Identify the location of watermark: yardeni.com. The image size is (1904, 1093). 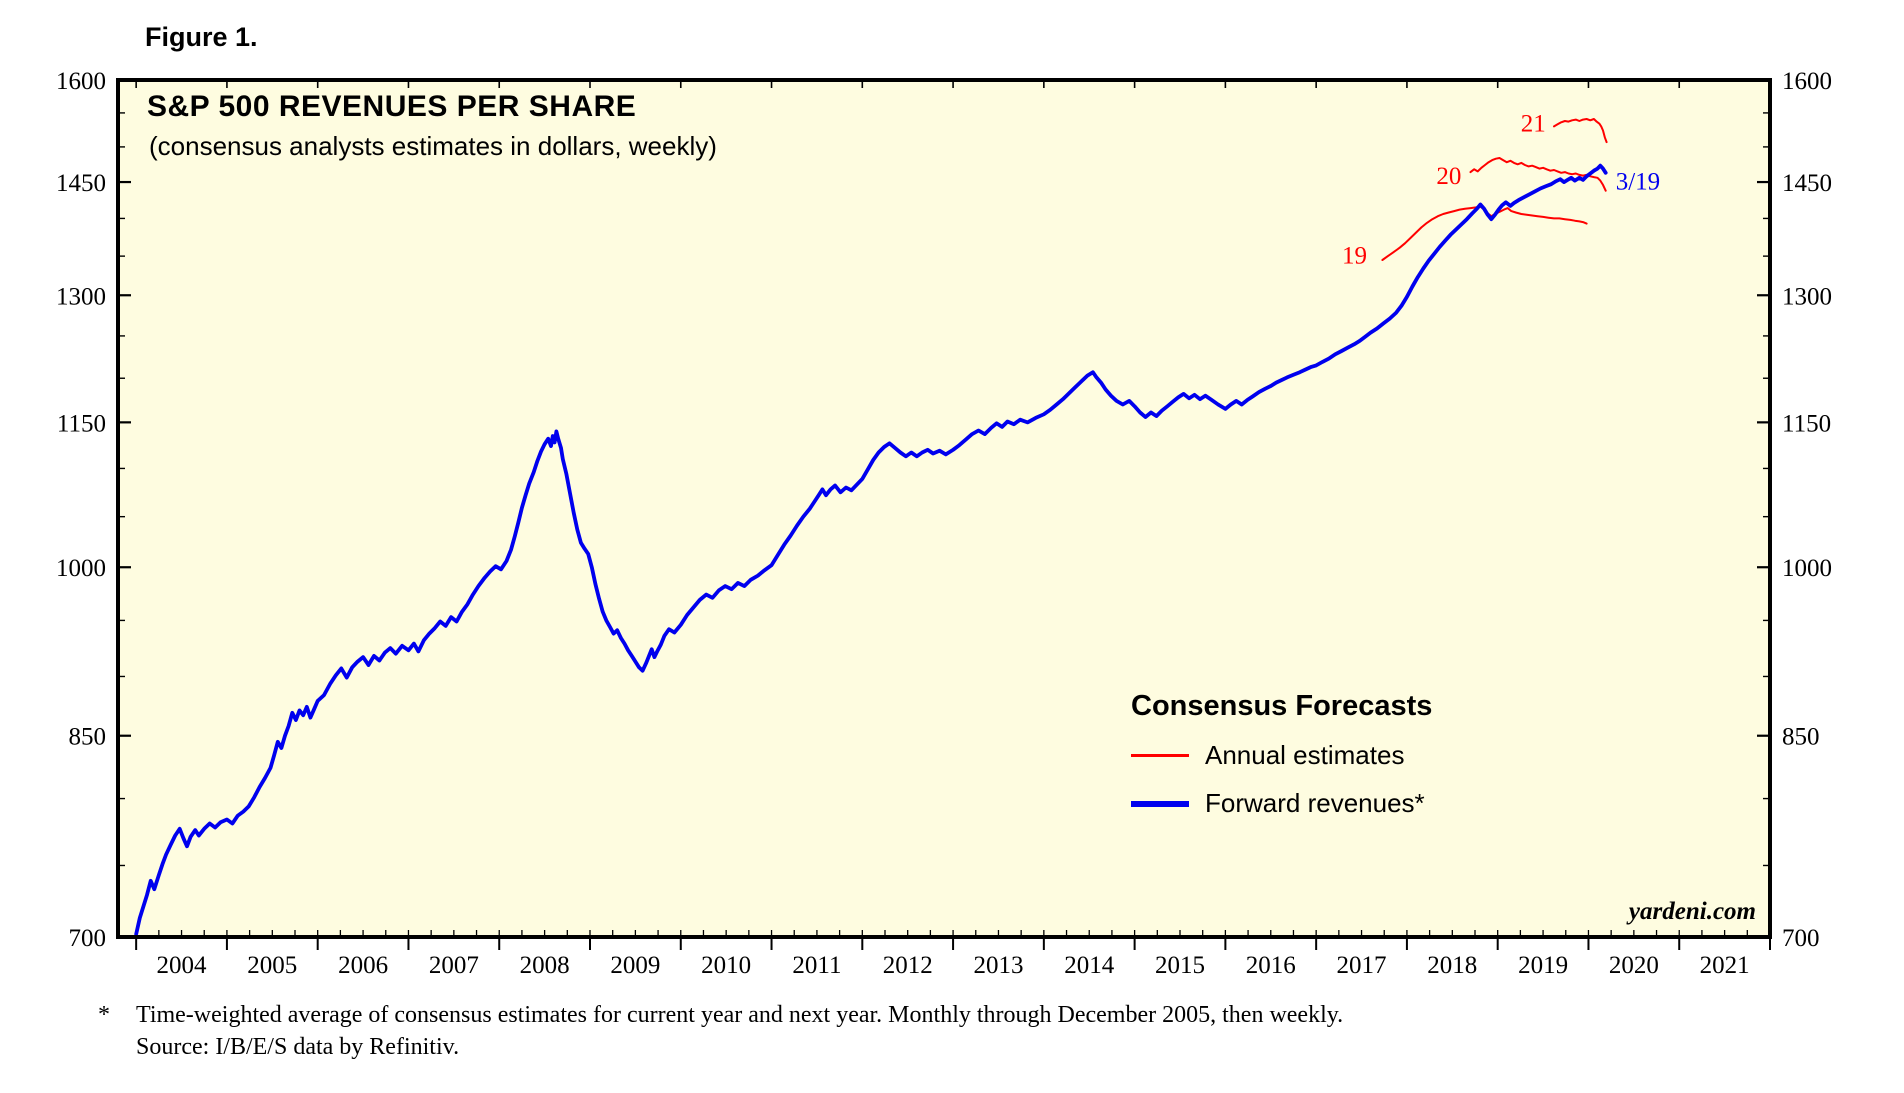
(1692, 911).